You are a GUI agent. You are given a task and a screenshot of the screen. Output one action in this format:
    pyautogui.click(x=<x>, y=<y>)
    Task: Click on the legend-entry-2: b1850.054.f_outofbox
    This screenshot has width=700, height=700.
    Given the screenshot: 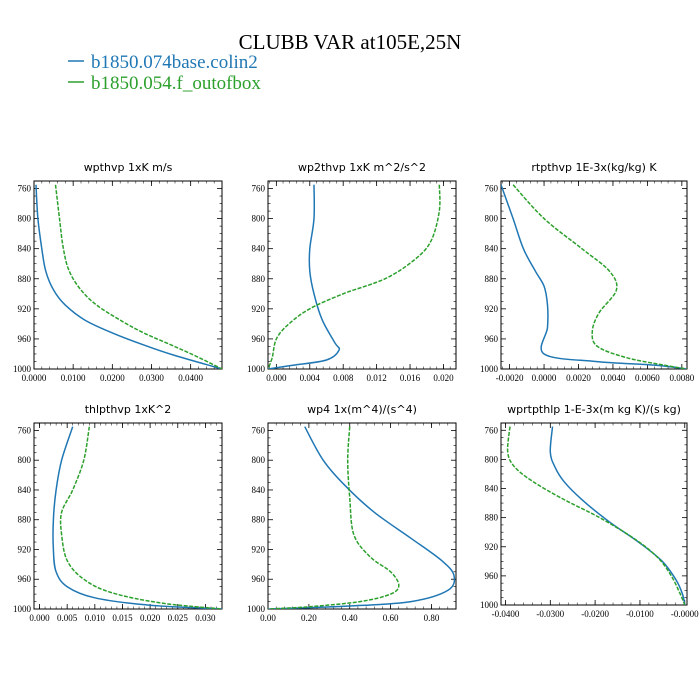 What is the action you would take?
    pyautogui.click(x=164, y=83)
    